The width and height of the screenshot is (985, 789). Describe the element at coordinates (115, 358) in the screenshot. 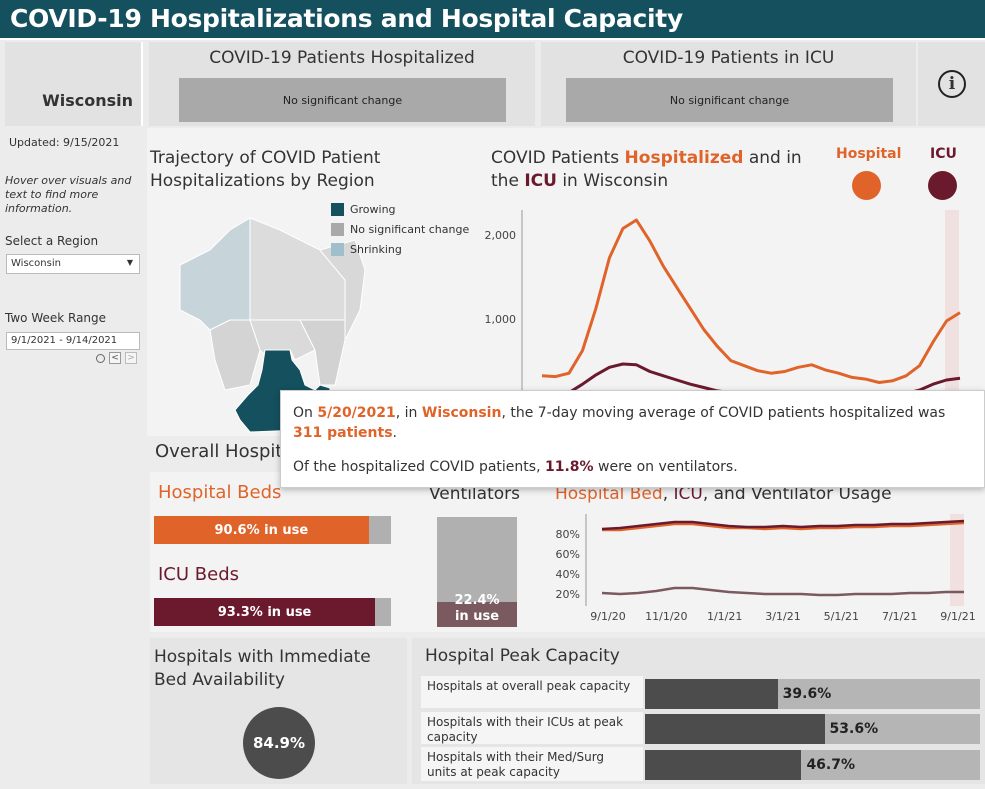

I see `range-prev-button: <` at that location.